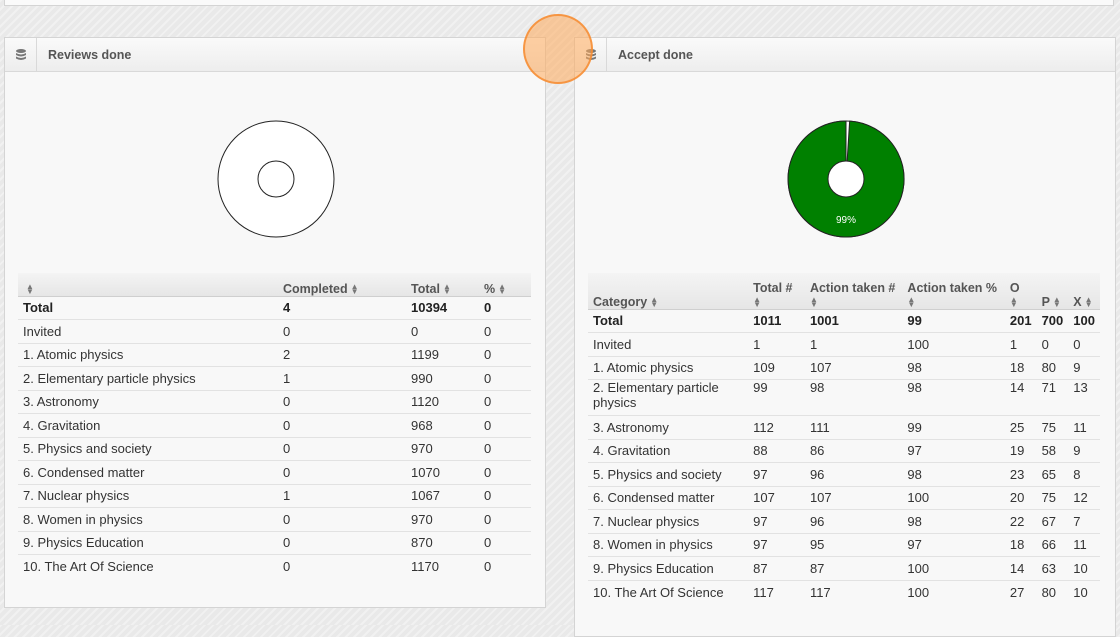  Describe the element at coordinates (953, 291) in the screenshot. I see `column-header-action-taken-percent: Action taken % ▲ ▼` at that location.